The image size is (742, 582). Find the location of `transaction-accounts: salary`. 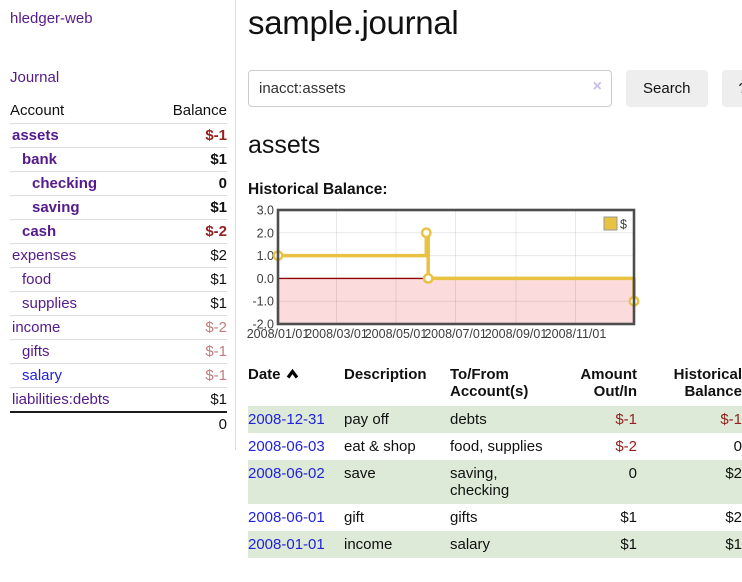

transaction-accounts: salary is located at coordinates (509, 544).